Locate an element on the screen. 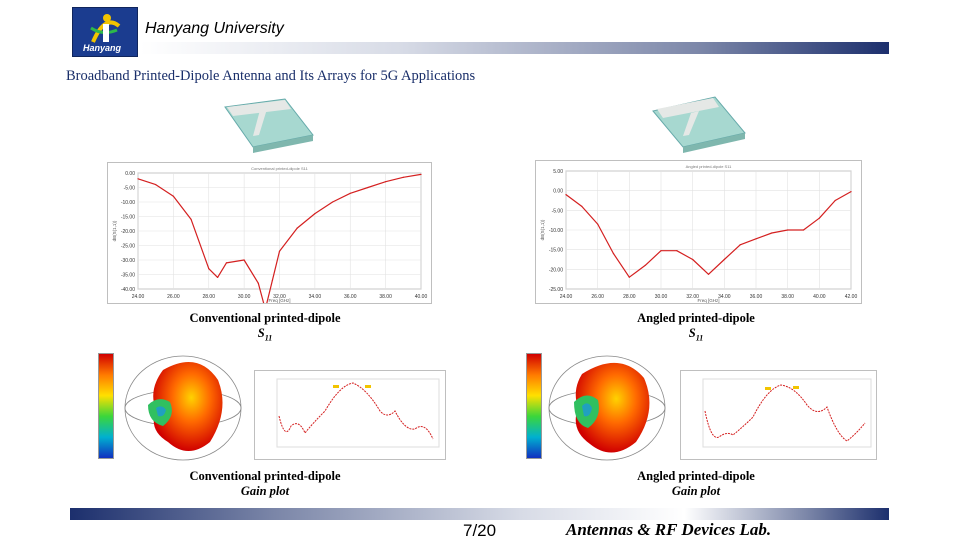  conventional-antenna-model is located at coordinates (269, 125).